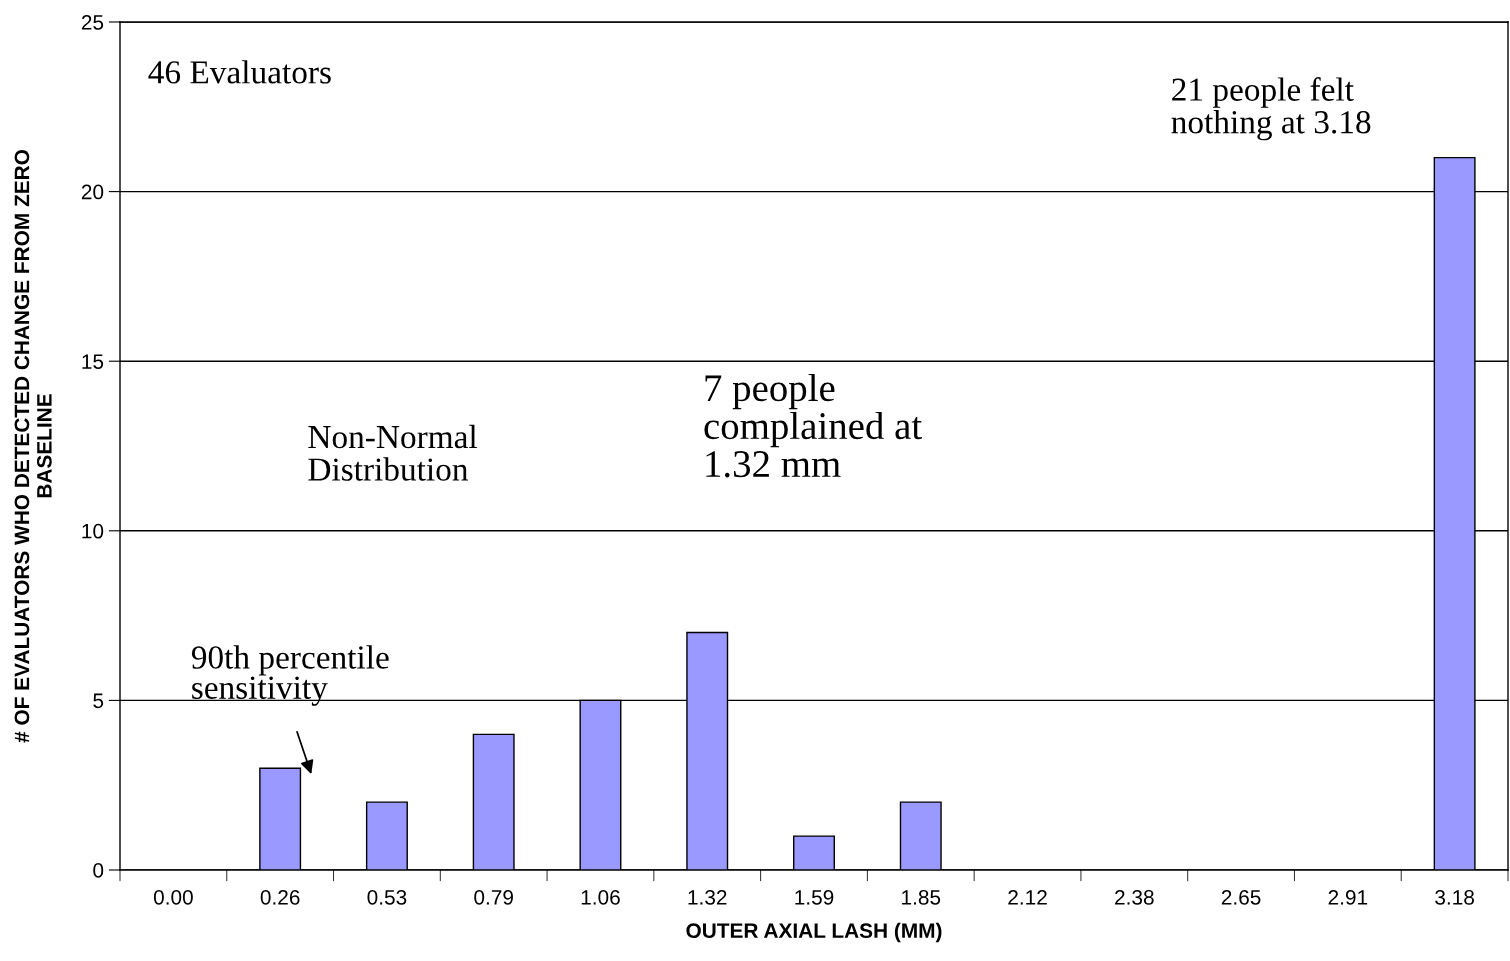 The image size is (1510, 961). Describe the element at coordinates (98, 870) in the screenshot. I see `y-tick-label: 0` at that location.